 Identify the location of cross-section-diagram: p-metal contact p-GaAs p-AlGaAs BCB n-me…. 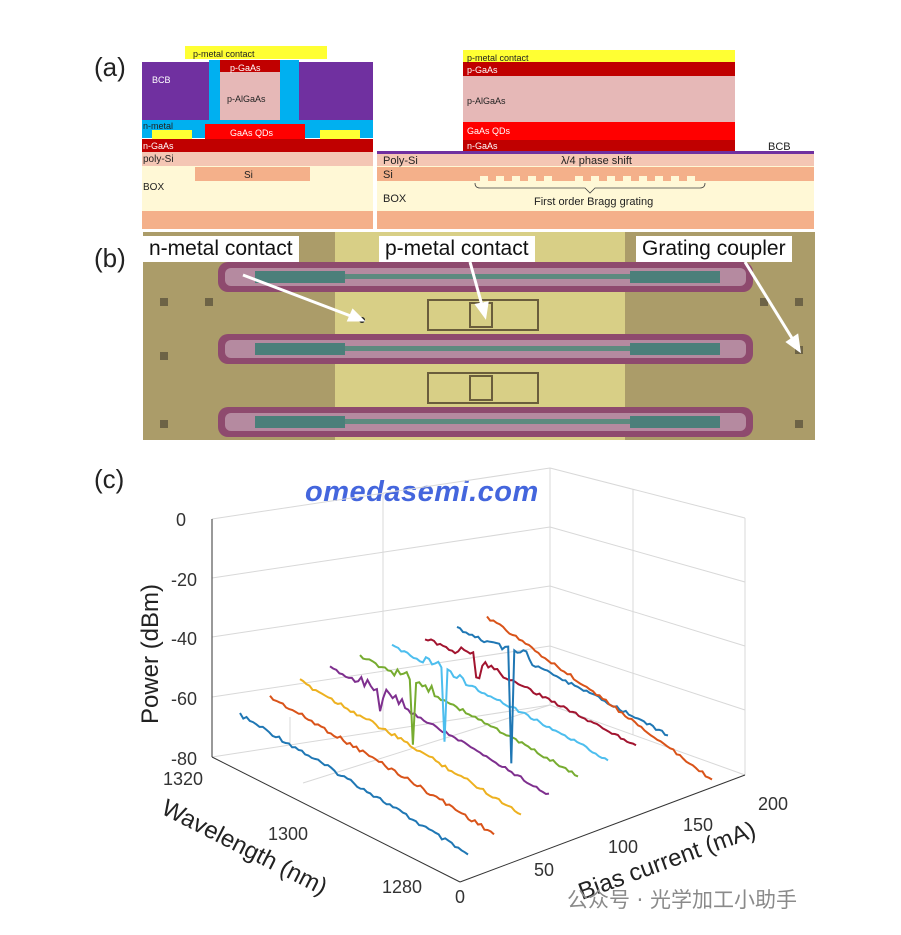
(478, 137).